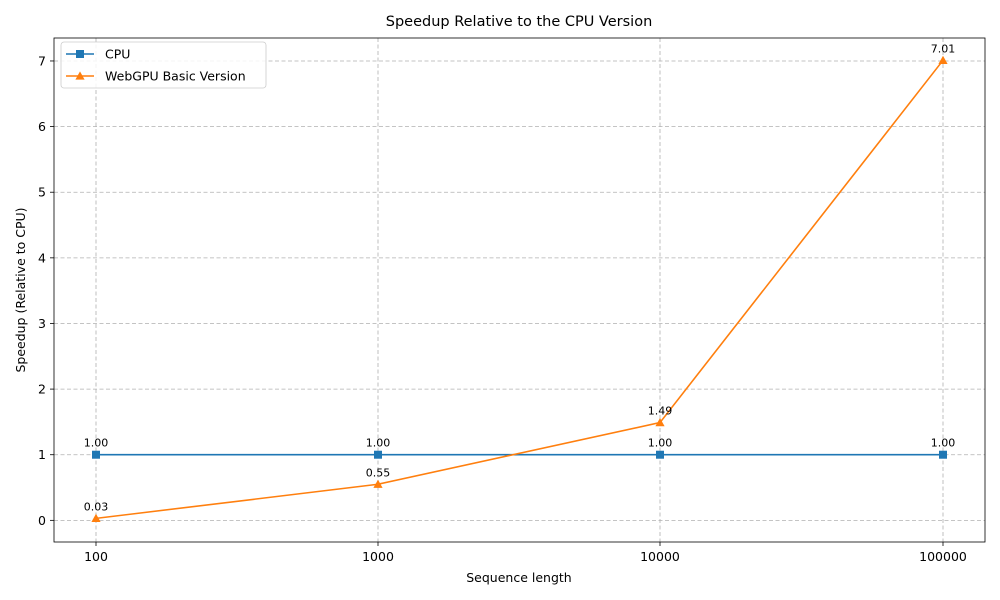 This screenshot has height=600, width=1000. I want to click on y-tick-label: 3, so click(42, 323).